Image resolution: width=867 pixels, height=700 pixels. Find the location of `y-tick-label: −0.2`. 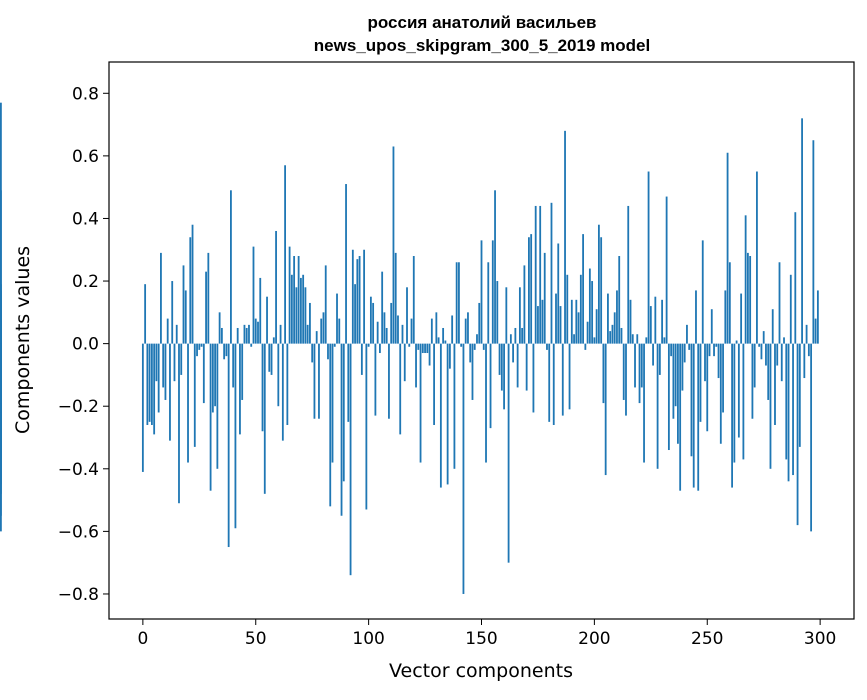

y-tick-label: −0.2 is located at coordinates (78, 407).